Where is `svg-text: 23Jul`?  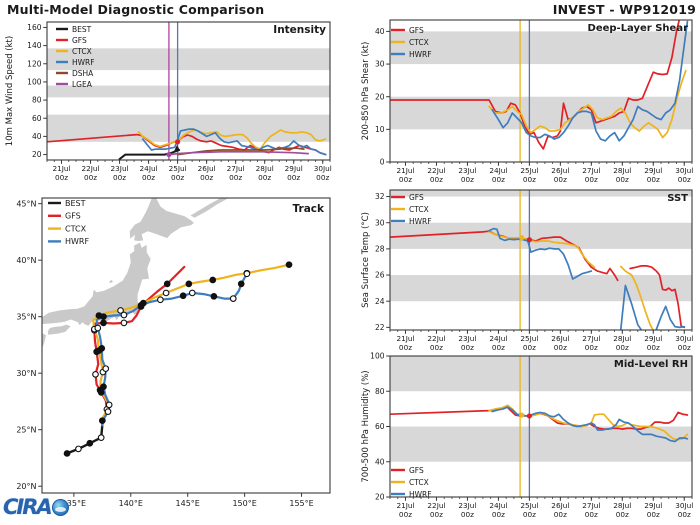 svg-text: 23Jul is located at coordinates (467, 170).